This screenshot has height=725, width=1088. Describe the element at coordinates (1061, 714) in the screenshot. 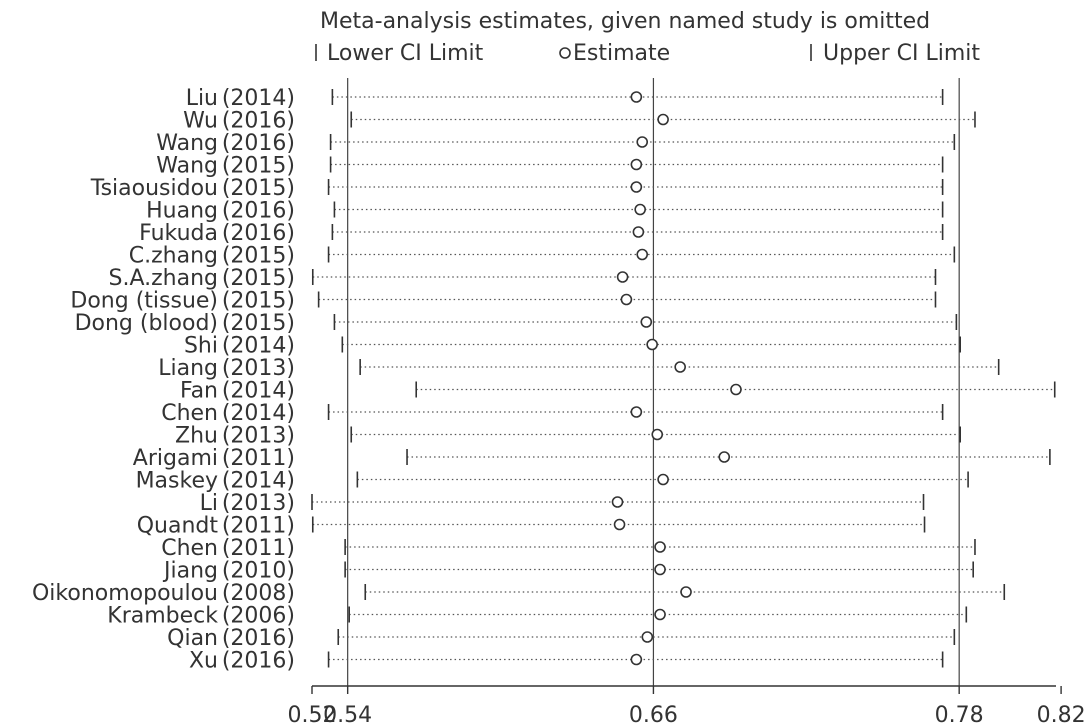

I see `x-tick-label-4: 0.82` at that location.